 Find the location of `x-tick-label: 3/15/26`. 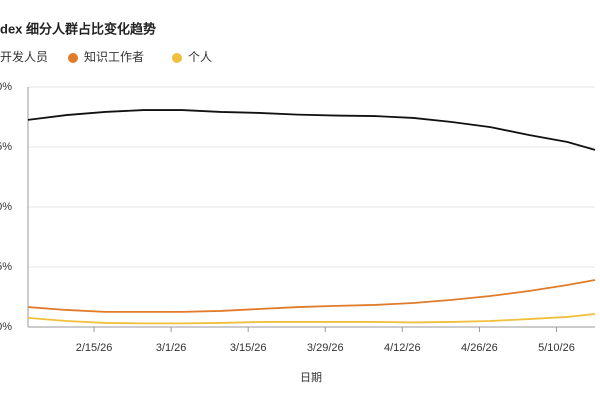

x-tick-label: 3/15/26 is located at coordinates (248, 348).